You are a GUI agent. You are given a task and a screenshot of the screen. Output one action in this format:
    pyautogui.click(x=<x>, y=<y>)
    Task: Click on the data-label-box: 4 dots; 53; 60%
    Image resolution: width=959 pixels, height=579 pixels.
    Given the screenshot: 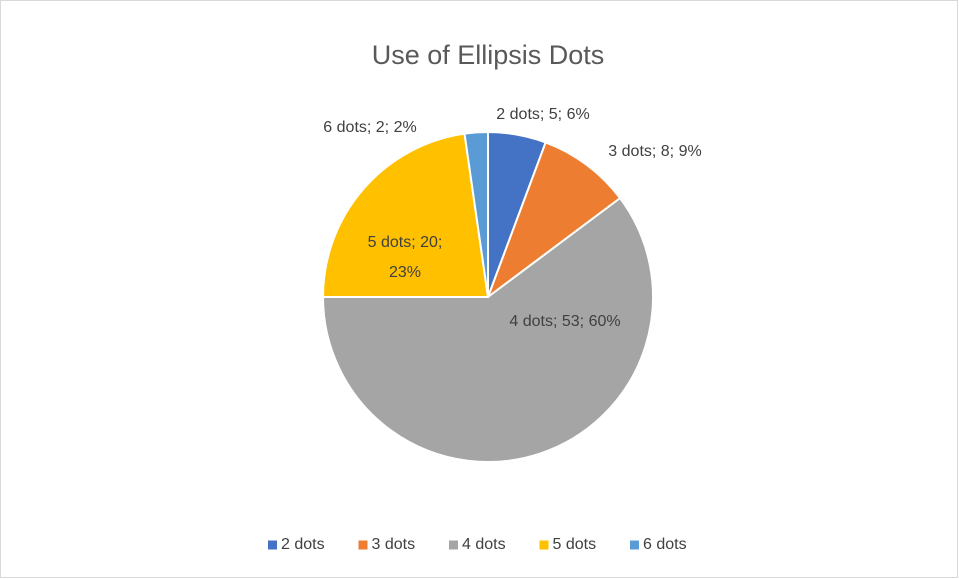 What is the action you would take?
    pyautogui.click(x=565, y=321)
    